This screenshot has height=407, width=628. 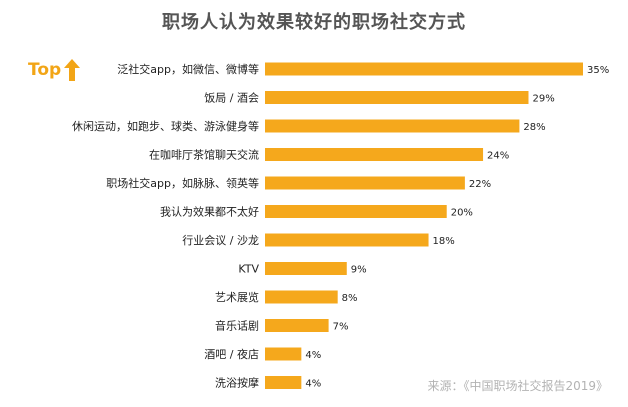 What do you see at coordinates (314, 22) in the screenshot?
I see `chart-title: 职场人认为效果较好的职场社交方式` at bounding box center [314, 22].